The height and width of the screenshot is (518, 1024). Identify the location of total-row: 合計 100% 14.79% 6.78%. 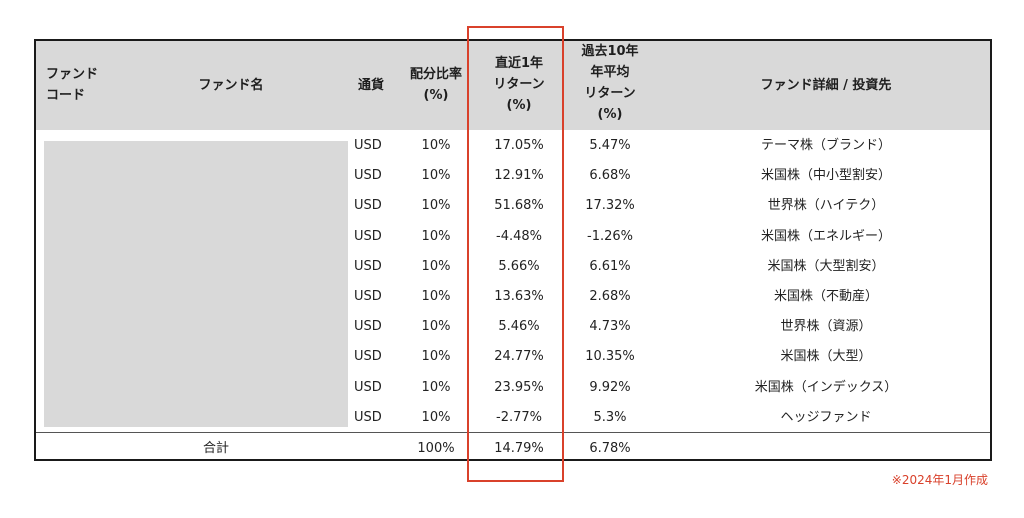
(513, 449).